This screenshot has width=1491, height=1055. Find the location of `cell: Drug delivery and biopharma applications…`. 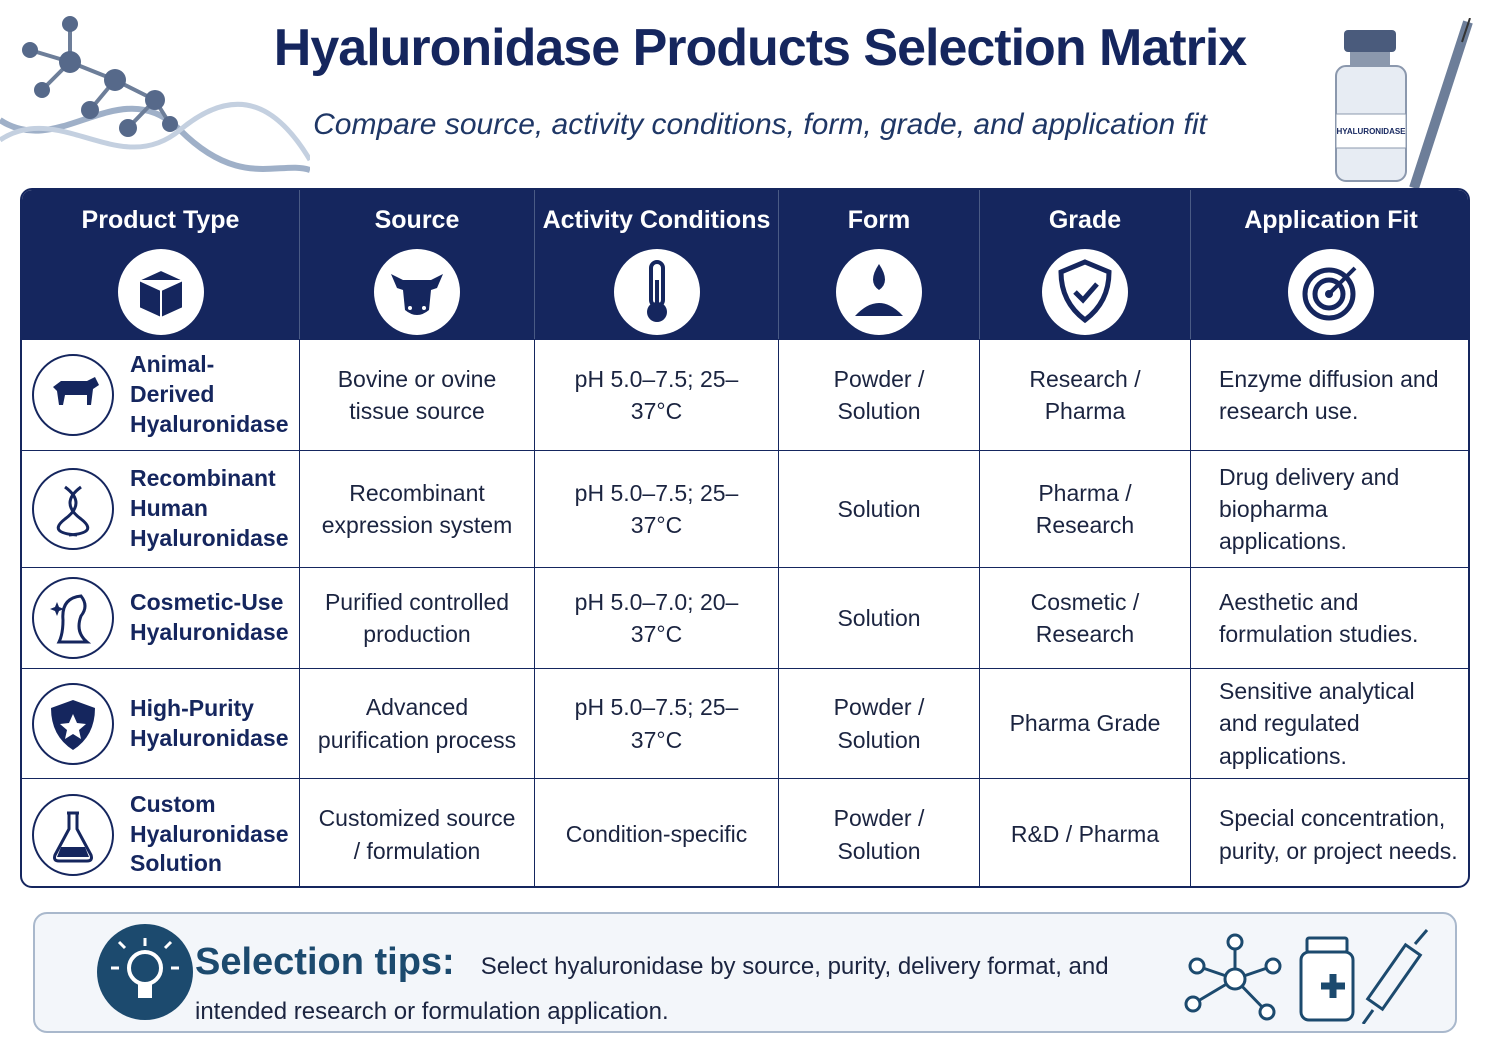

cell: Drug delivery and biopharma applications… is located at coordinates (1329, 508).